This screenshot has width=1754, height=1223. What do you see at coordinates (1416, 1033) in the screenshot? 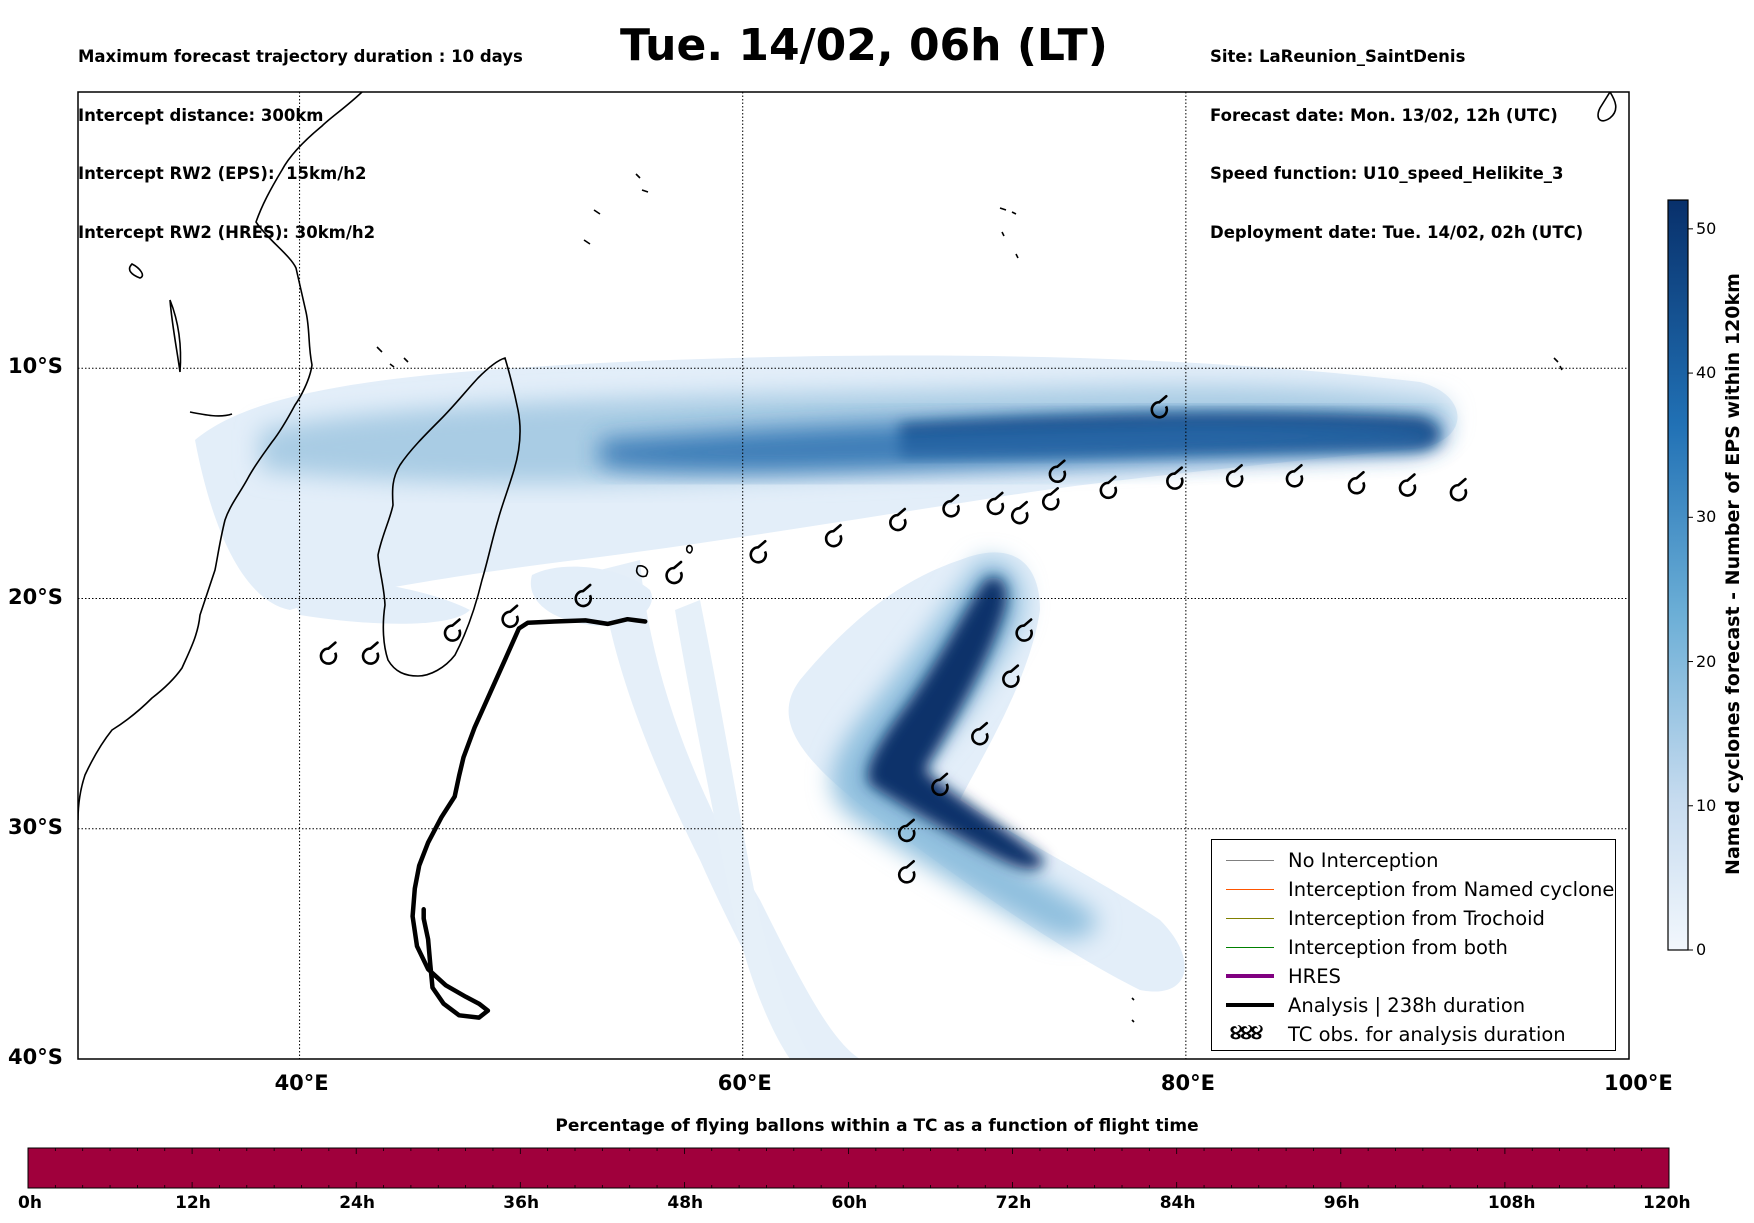
I see `legend-item-tc-obs: ૪૪૪ TC obs. for analysis duration` at bounding box center [1416, 1033].